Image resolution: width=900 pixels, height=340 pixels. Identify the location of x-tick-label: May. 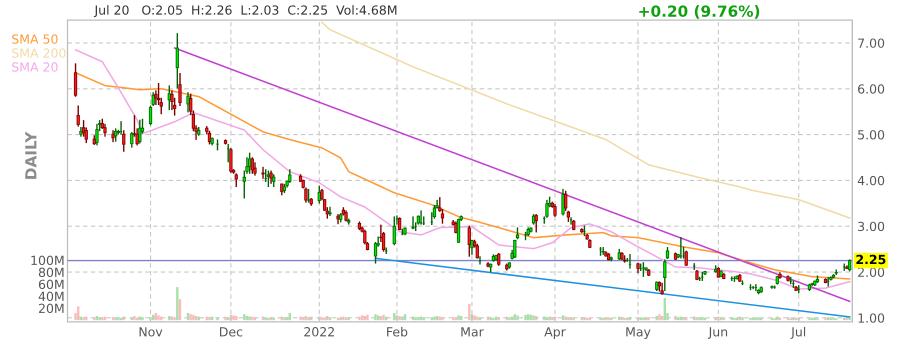
(638, 333).